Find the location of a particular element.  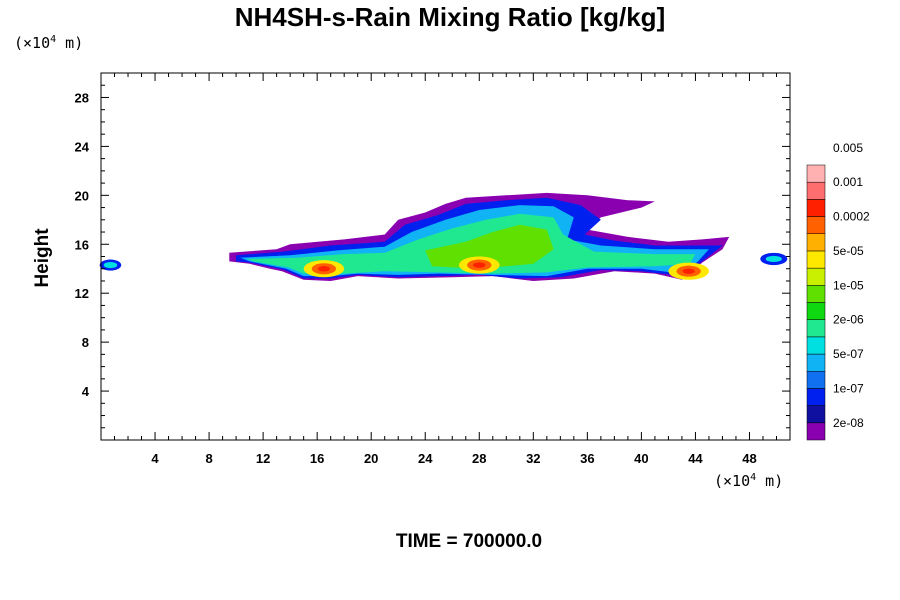

x-tick-label: 28 is located at coordinates (479, 458).